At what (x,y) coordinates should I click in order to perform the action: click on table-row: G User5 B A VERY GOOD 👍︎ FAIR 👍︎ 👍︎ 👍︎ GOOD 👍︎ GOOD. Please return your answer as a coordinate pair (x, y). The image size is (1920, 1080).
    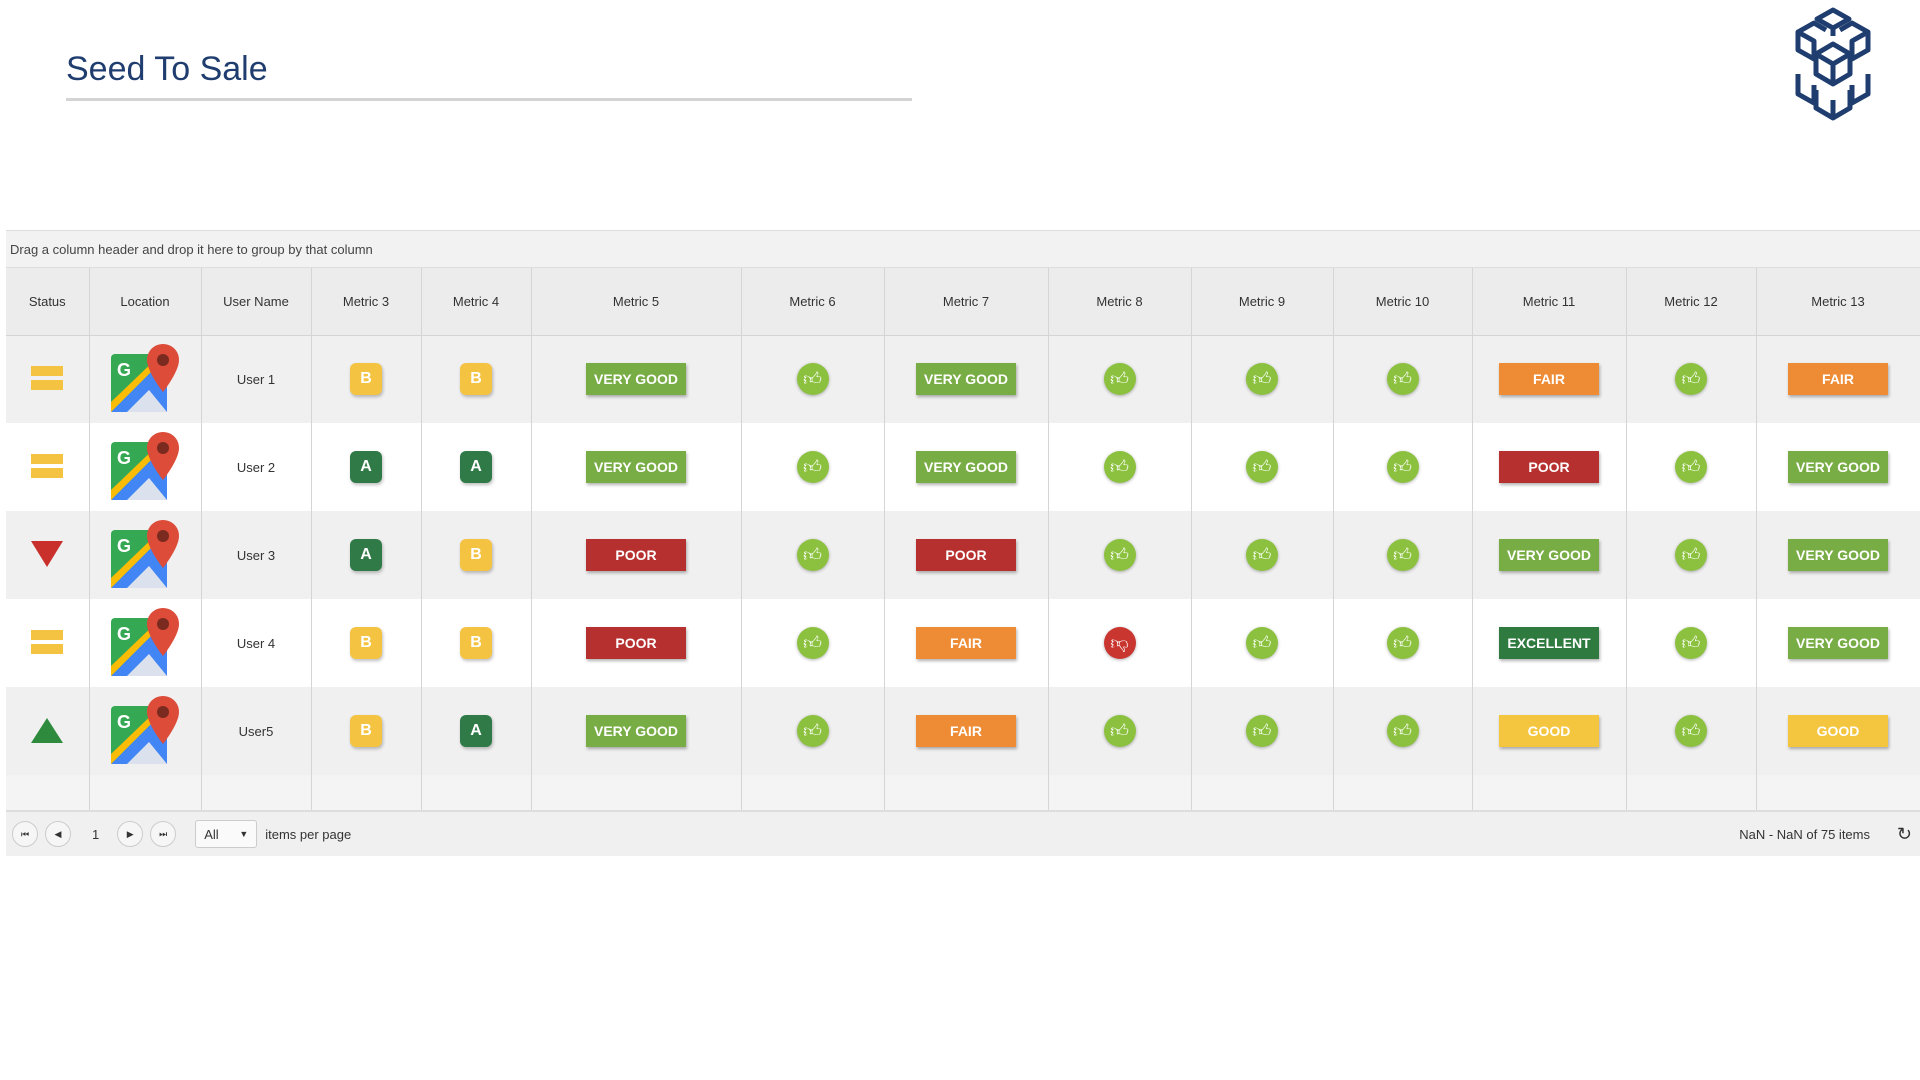
    Looking at the image, I should click on (963, 731).